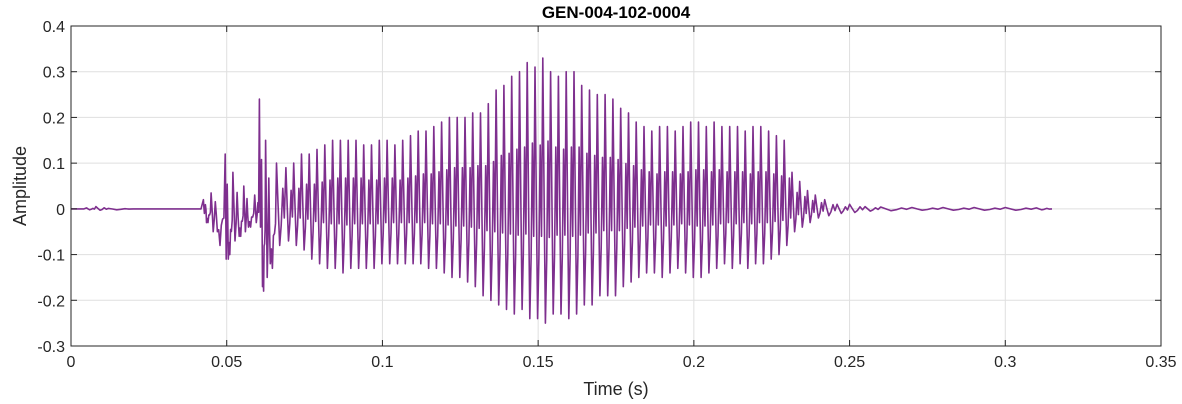  I want to click on y-axis-label: Amplitude, so click(20, 186).